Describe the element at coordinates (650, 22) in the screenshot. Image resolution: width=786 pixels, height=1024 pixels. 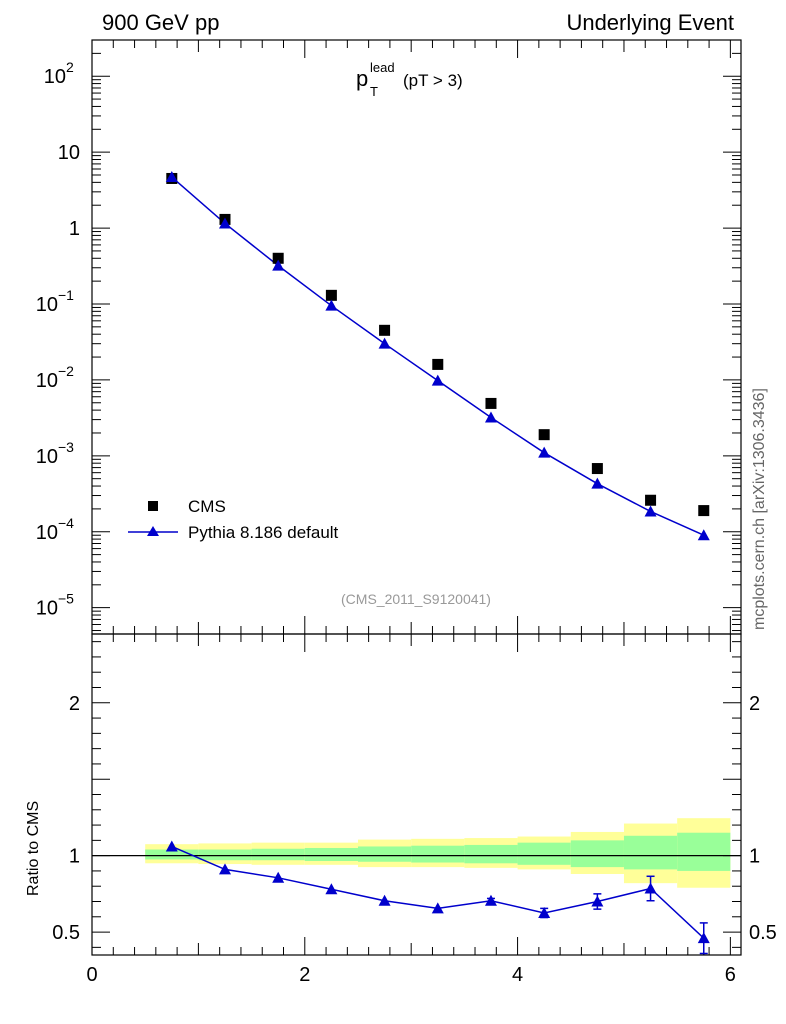
I see `header-right: Underlying Event` at that location.